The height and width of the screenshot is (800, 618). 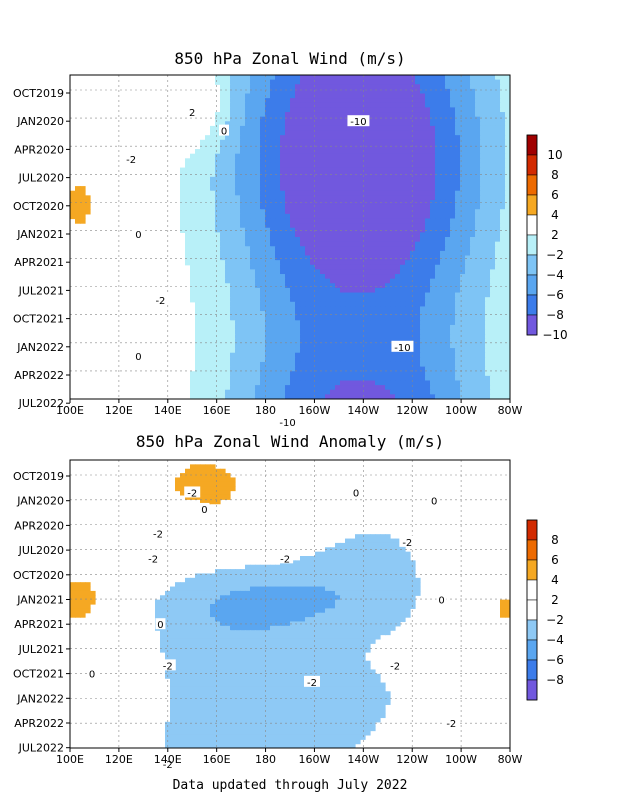 I want to click on top-contour-label-bg, so click(x=160, y=299).